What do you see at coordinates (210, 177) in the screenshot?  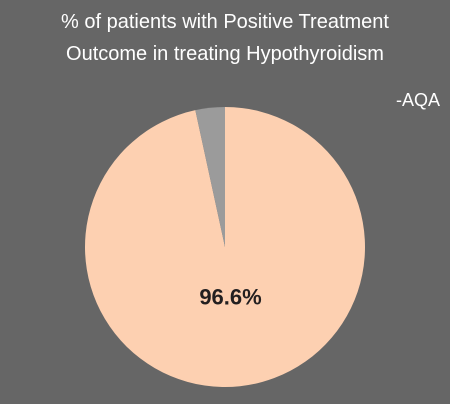 I see `pie-slice` at bounding box center [210, 177].